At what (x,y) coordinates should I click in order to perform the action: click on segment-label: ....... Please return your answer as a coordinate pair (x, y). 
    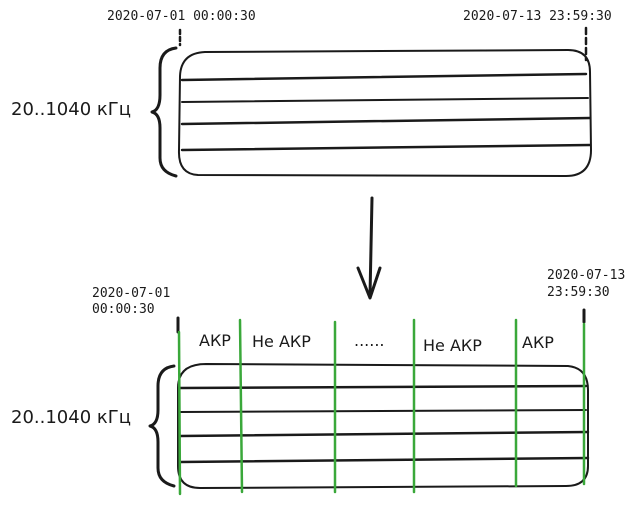
    Looking at the image, I should click on (369, 340).